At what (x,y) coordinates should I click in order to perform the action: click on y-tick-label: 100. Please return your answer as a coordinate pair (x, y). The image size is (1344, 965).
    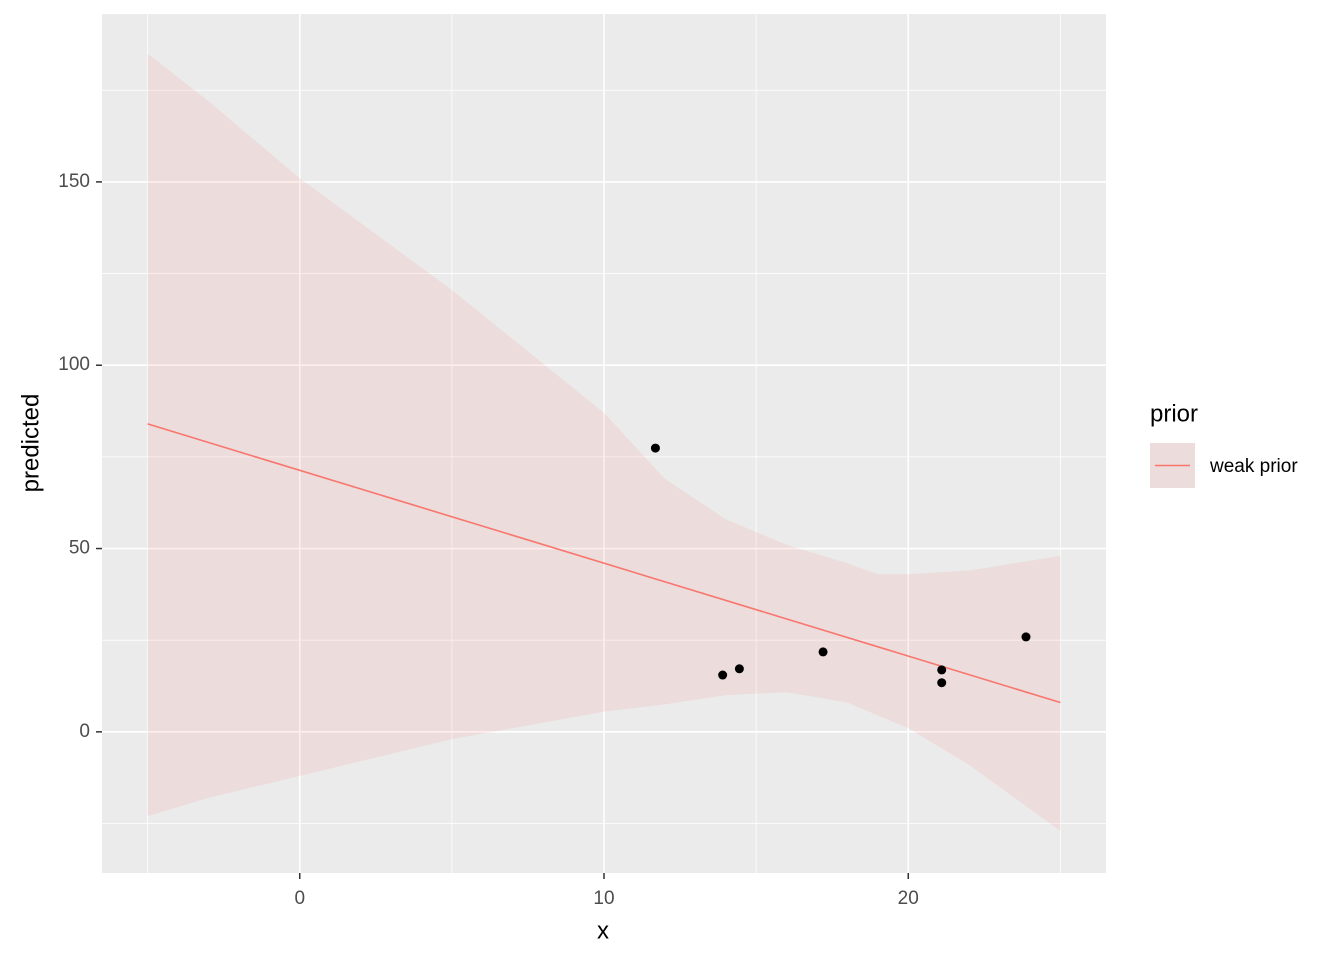
    Looking at the image, I should click on (74, 364).